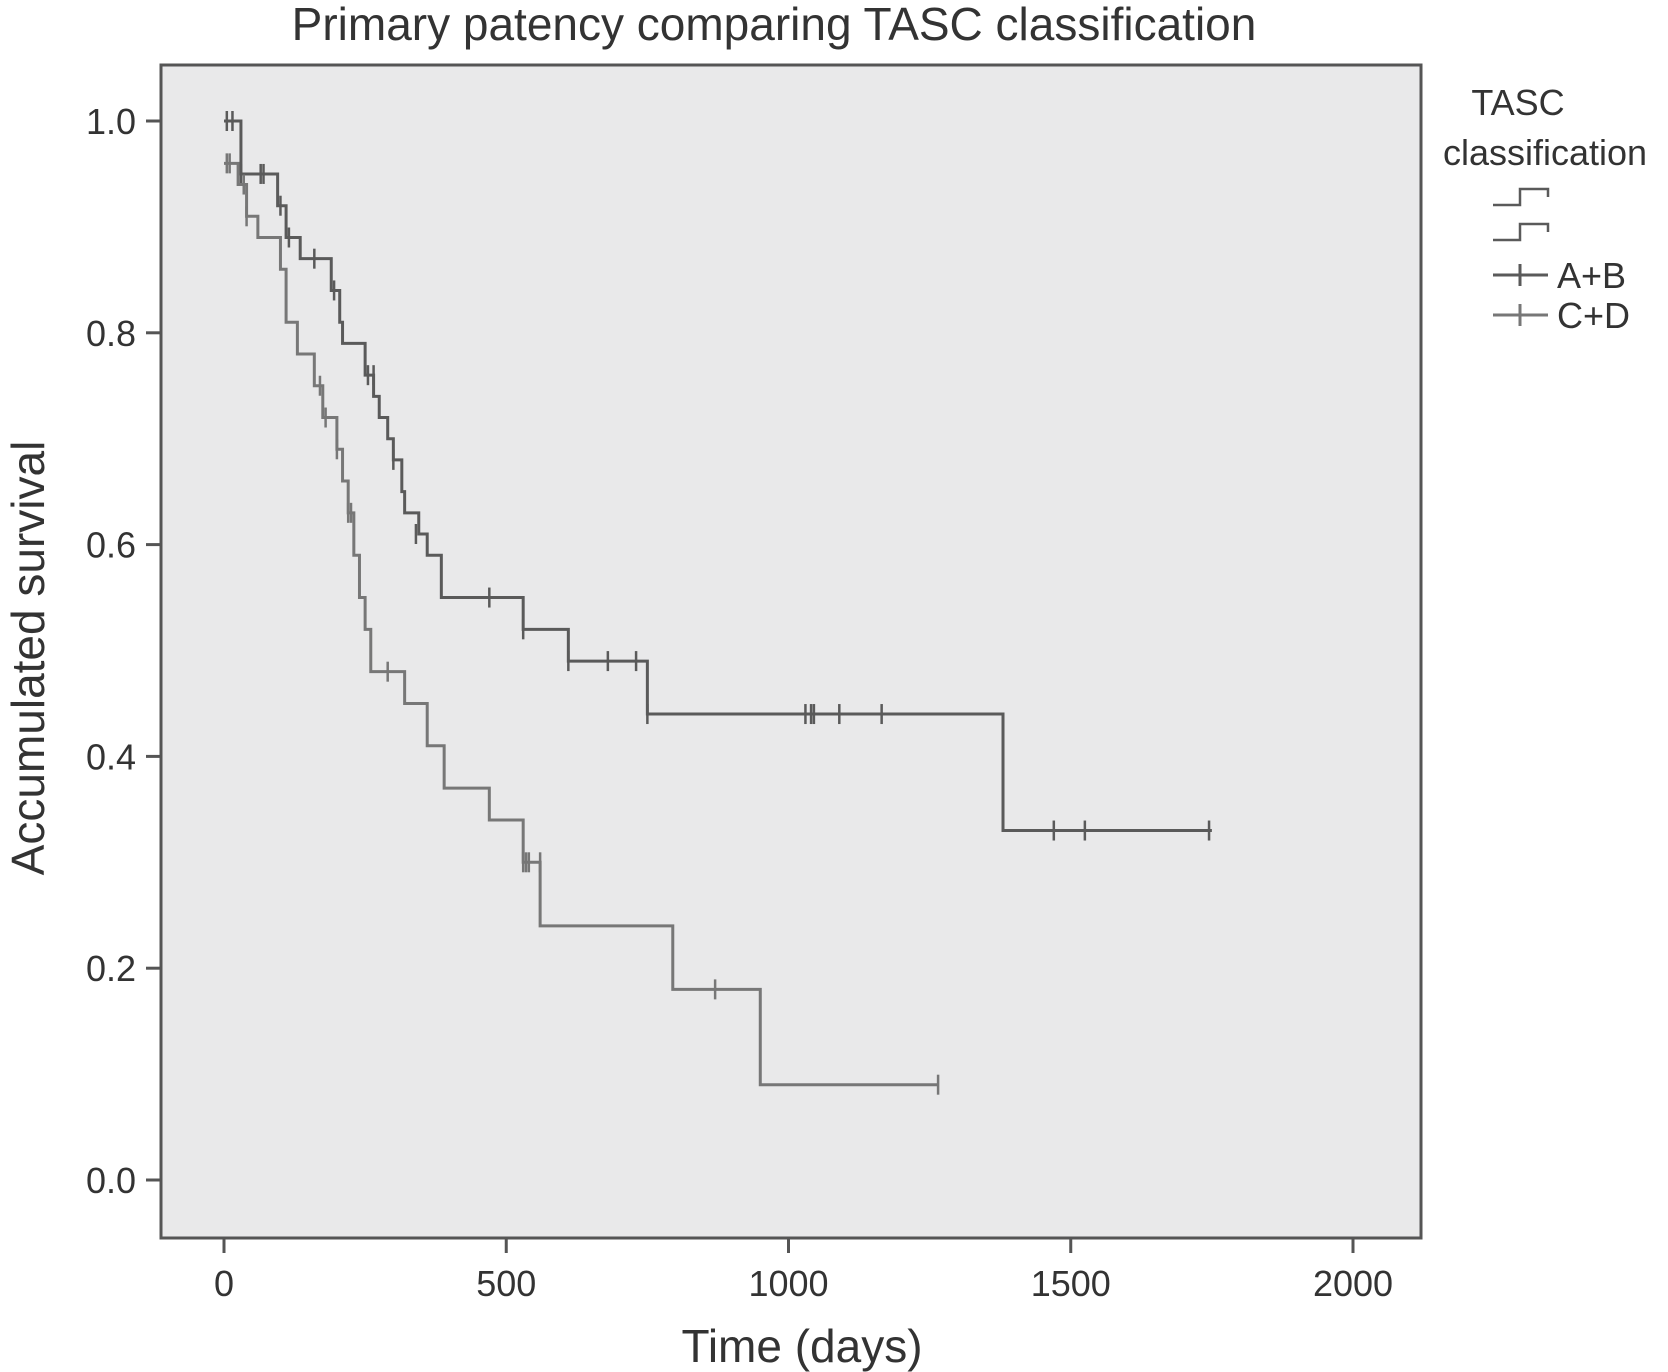  Describe the element at coordinates (111, 968) in the screenshot. I see `y-tick-label: 0.2` at that location.